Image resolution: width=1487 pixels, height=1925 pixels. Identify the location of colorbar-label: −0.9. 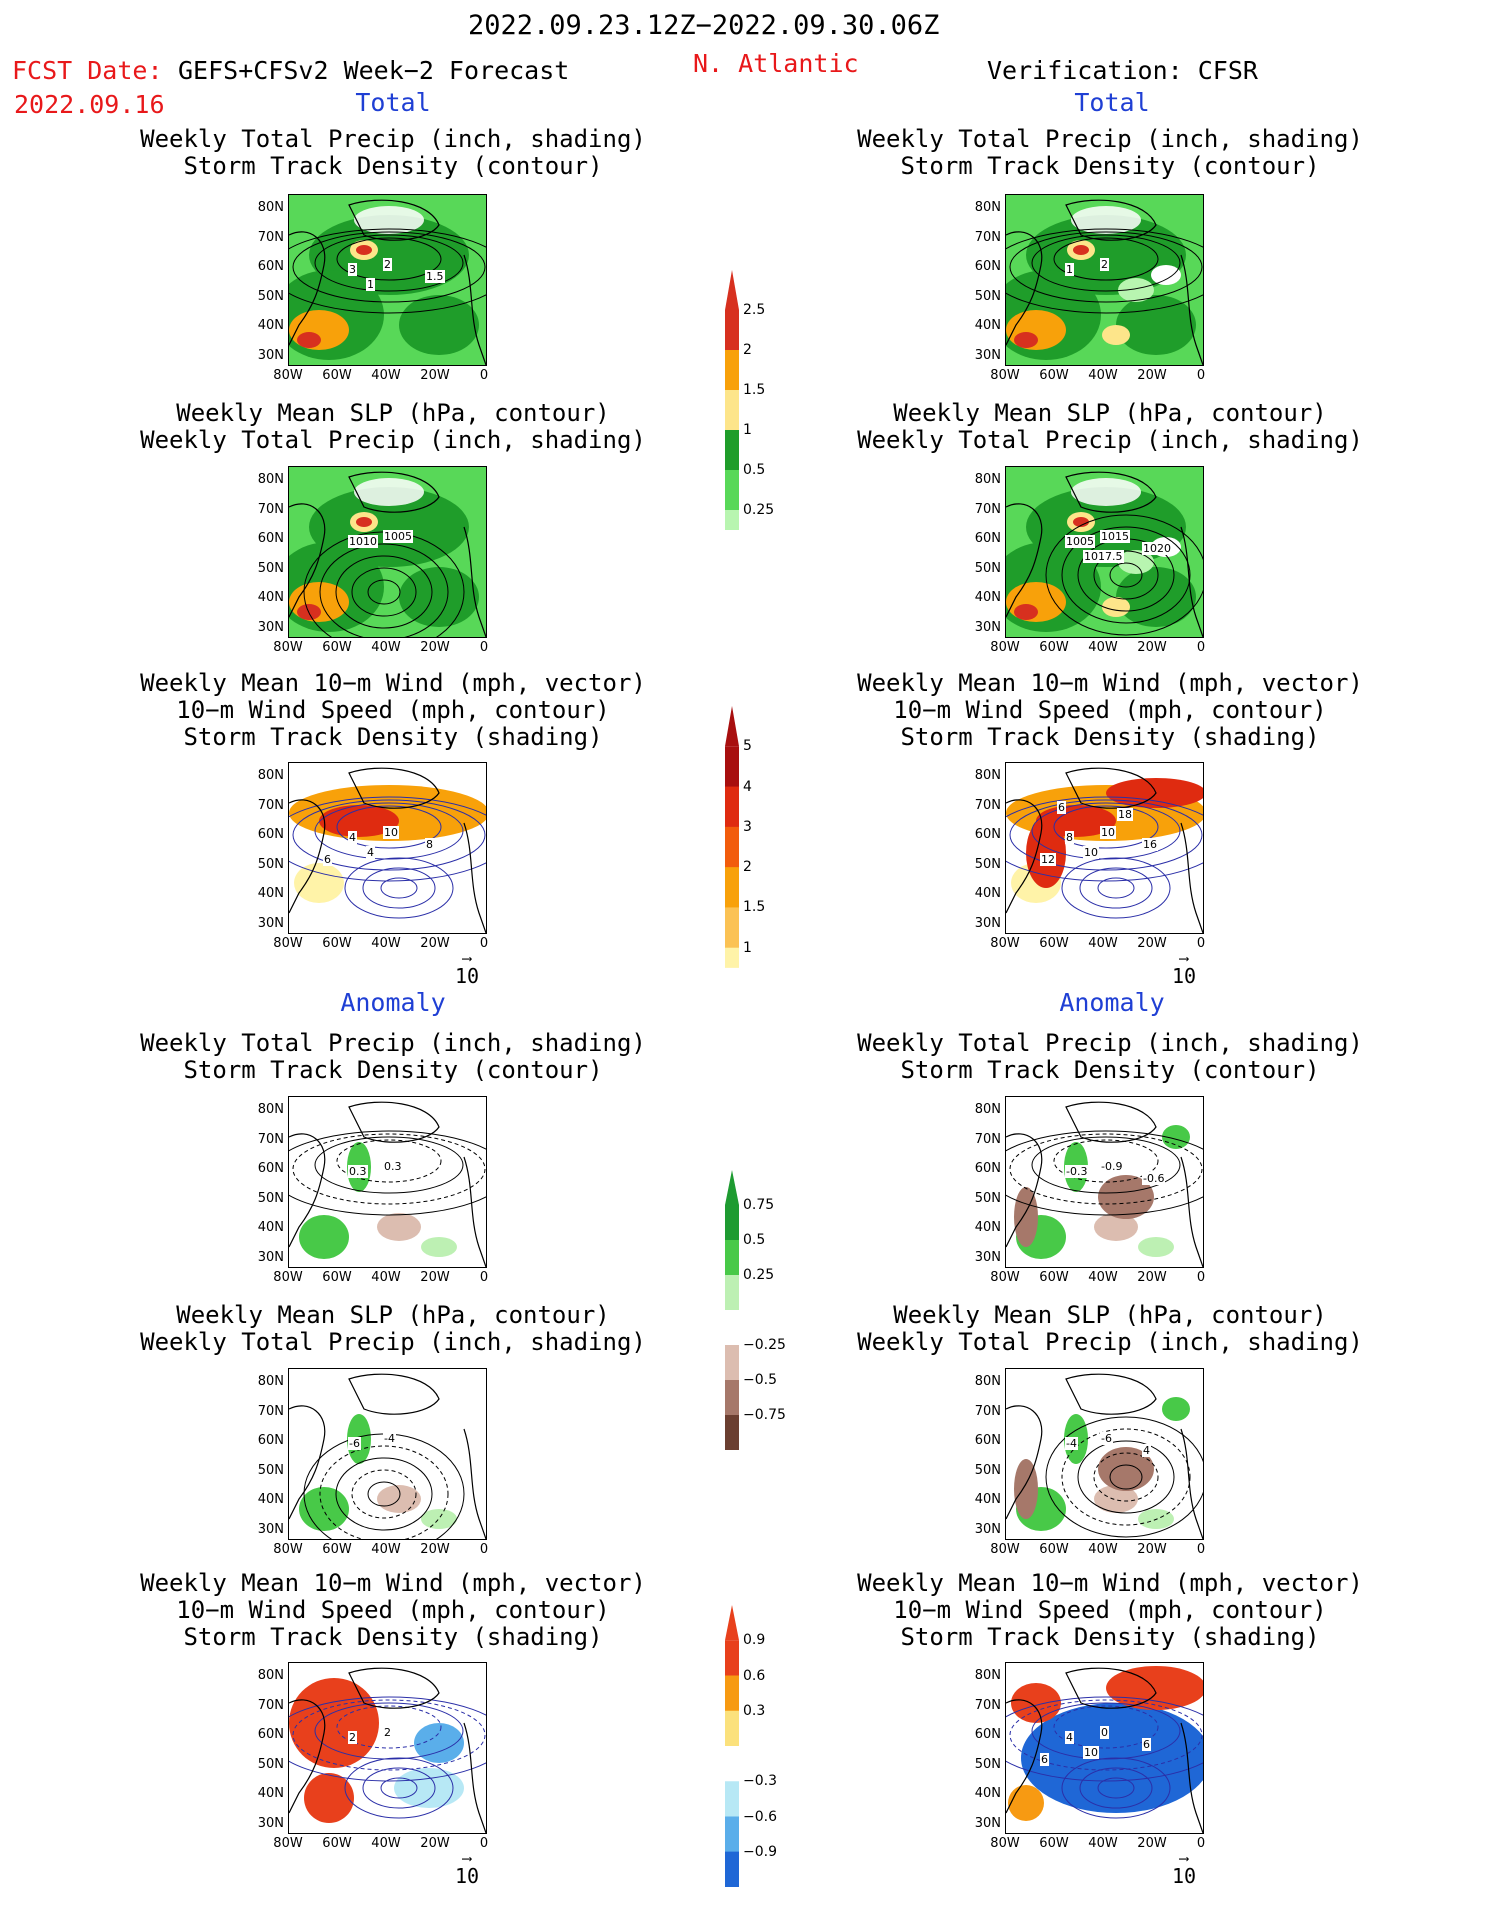
(760, 1851).